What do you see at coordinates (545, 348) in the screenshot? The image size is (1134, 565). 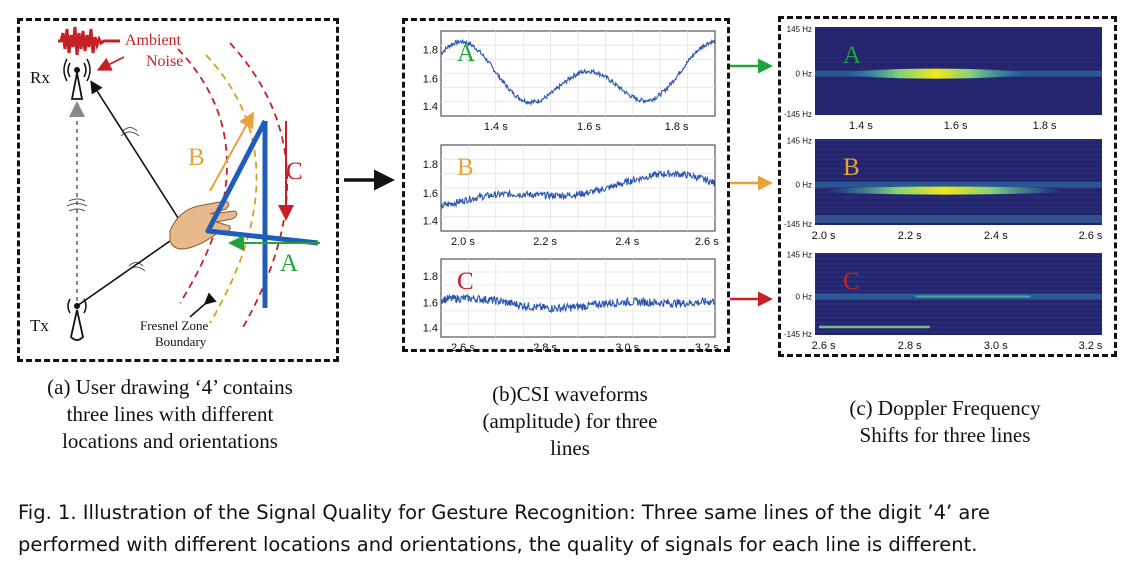 I see `csi-x-tick: 2.8 s` at bounding box center [545, 348].